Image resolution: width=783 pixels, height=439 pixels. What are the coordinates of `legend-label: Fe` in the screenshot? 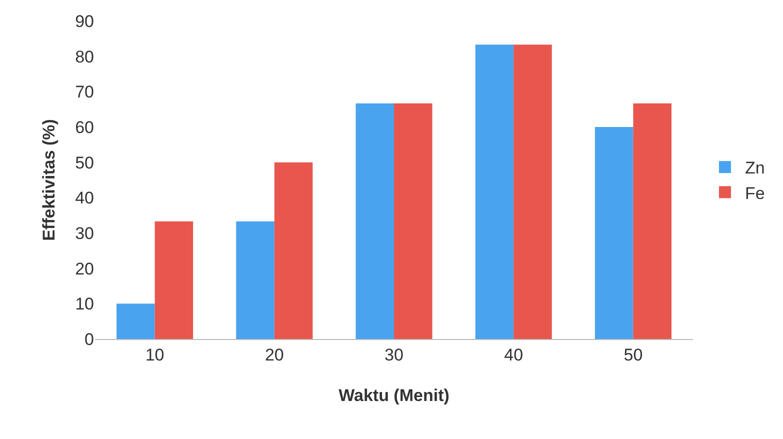 It's located at (754, 193).